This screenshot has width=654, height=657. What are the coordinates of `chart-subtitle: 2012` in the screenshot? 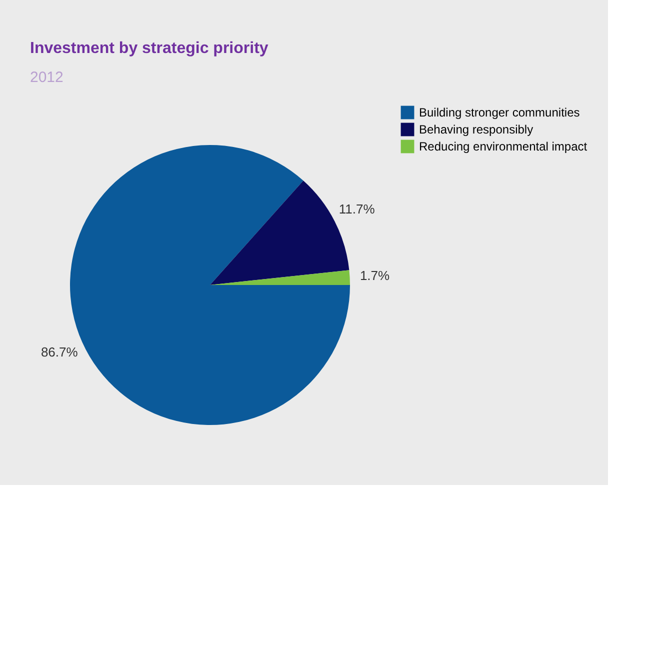 It's located at (47, 77).